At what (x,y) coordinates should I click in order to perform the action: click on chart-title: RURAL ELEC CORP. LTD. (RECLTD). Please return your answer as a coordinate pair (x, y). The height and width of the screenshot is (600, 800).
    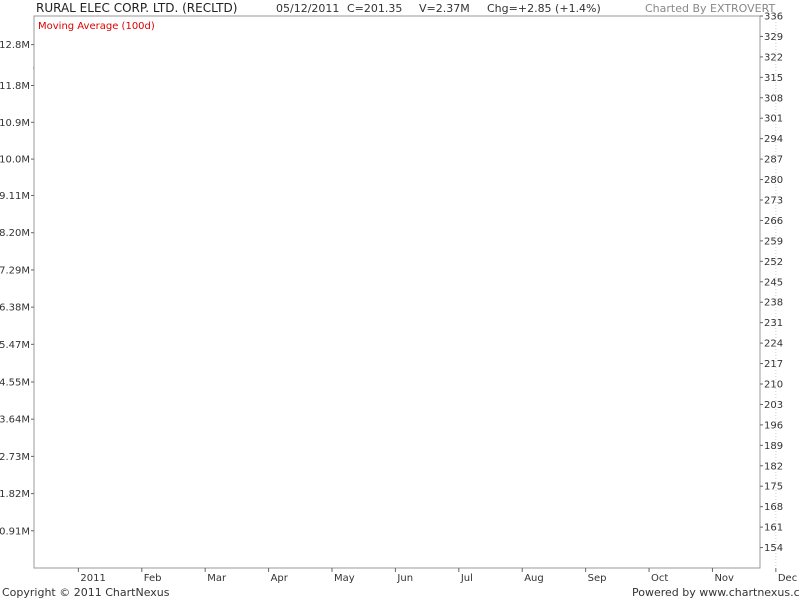
    Looking at the image, I should click on (137, 8).